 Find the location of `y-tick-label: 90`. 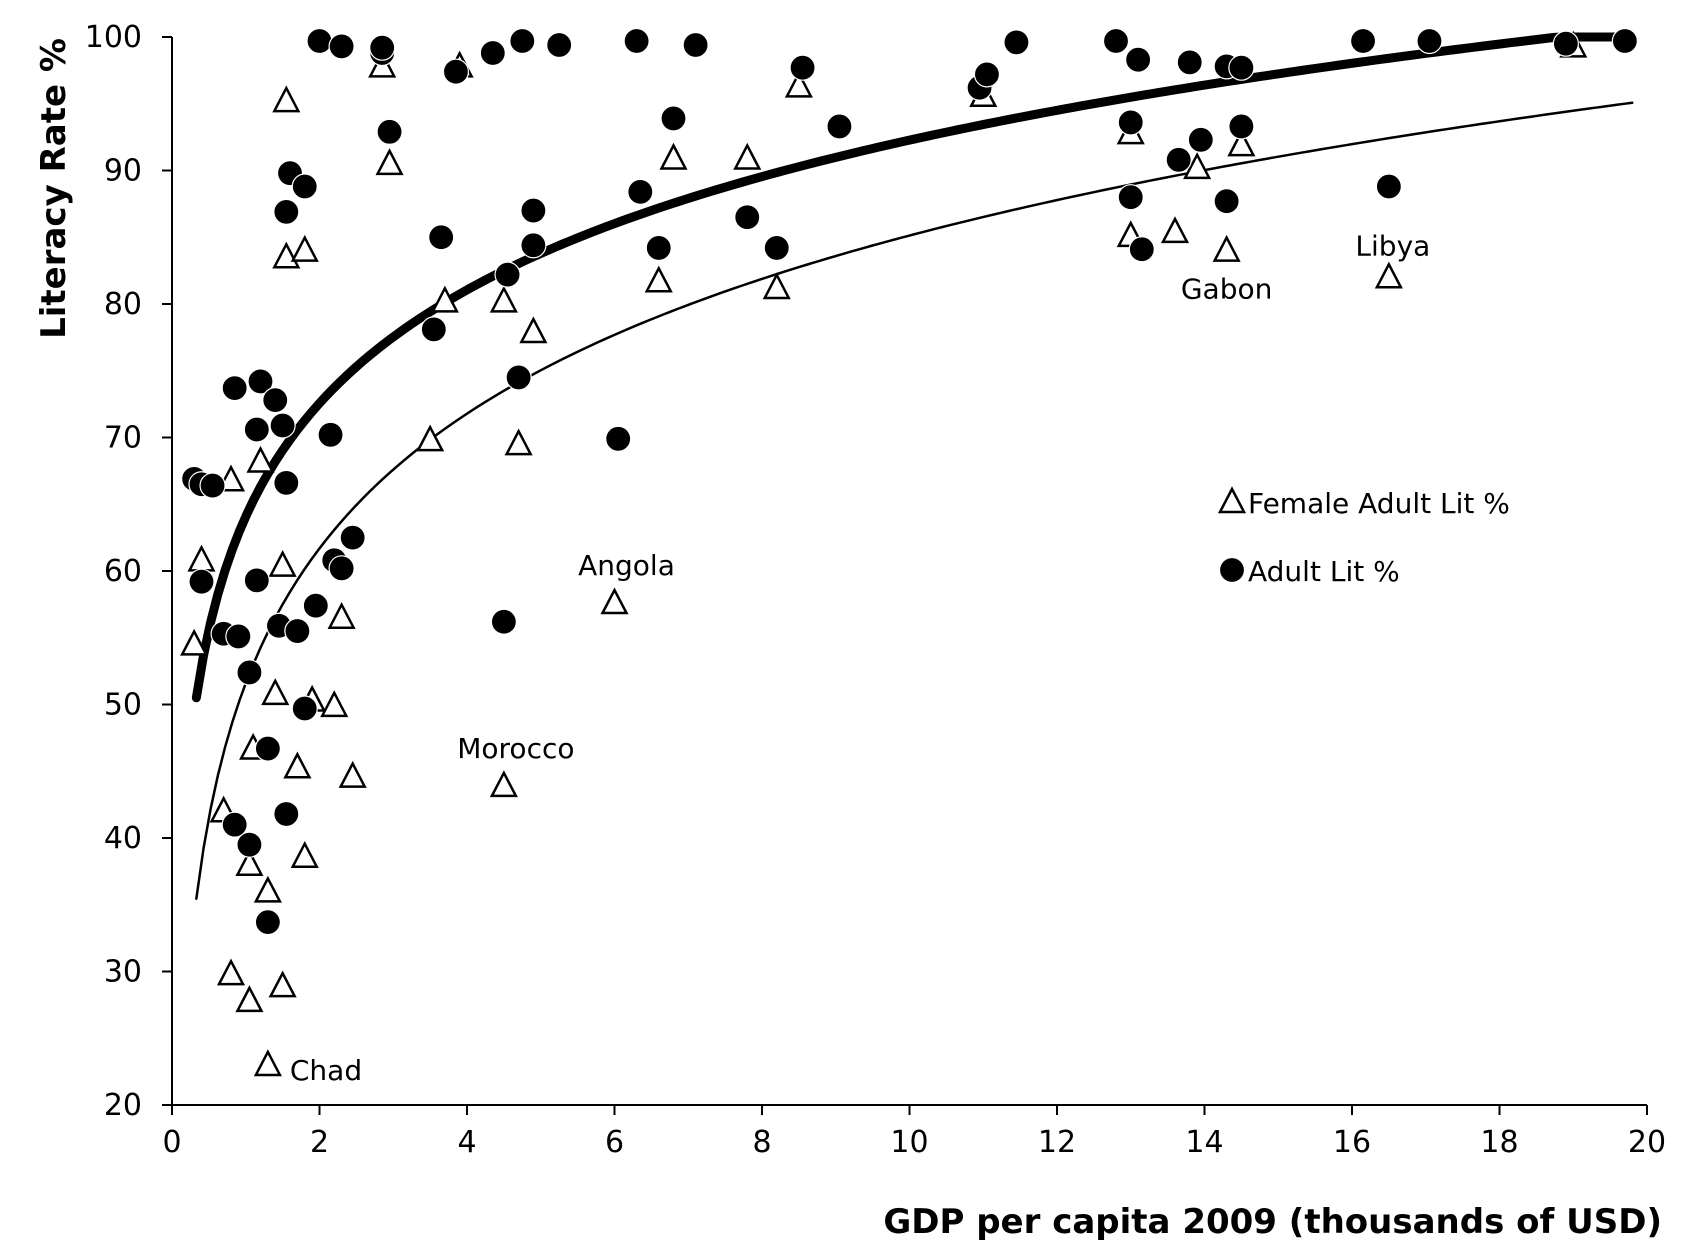

y-tick-label: 90 is located at coordinates (123, 171).